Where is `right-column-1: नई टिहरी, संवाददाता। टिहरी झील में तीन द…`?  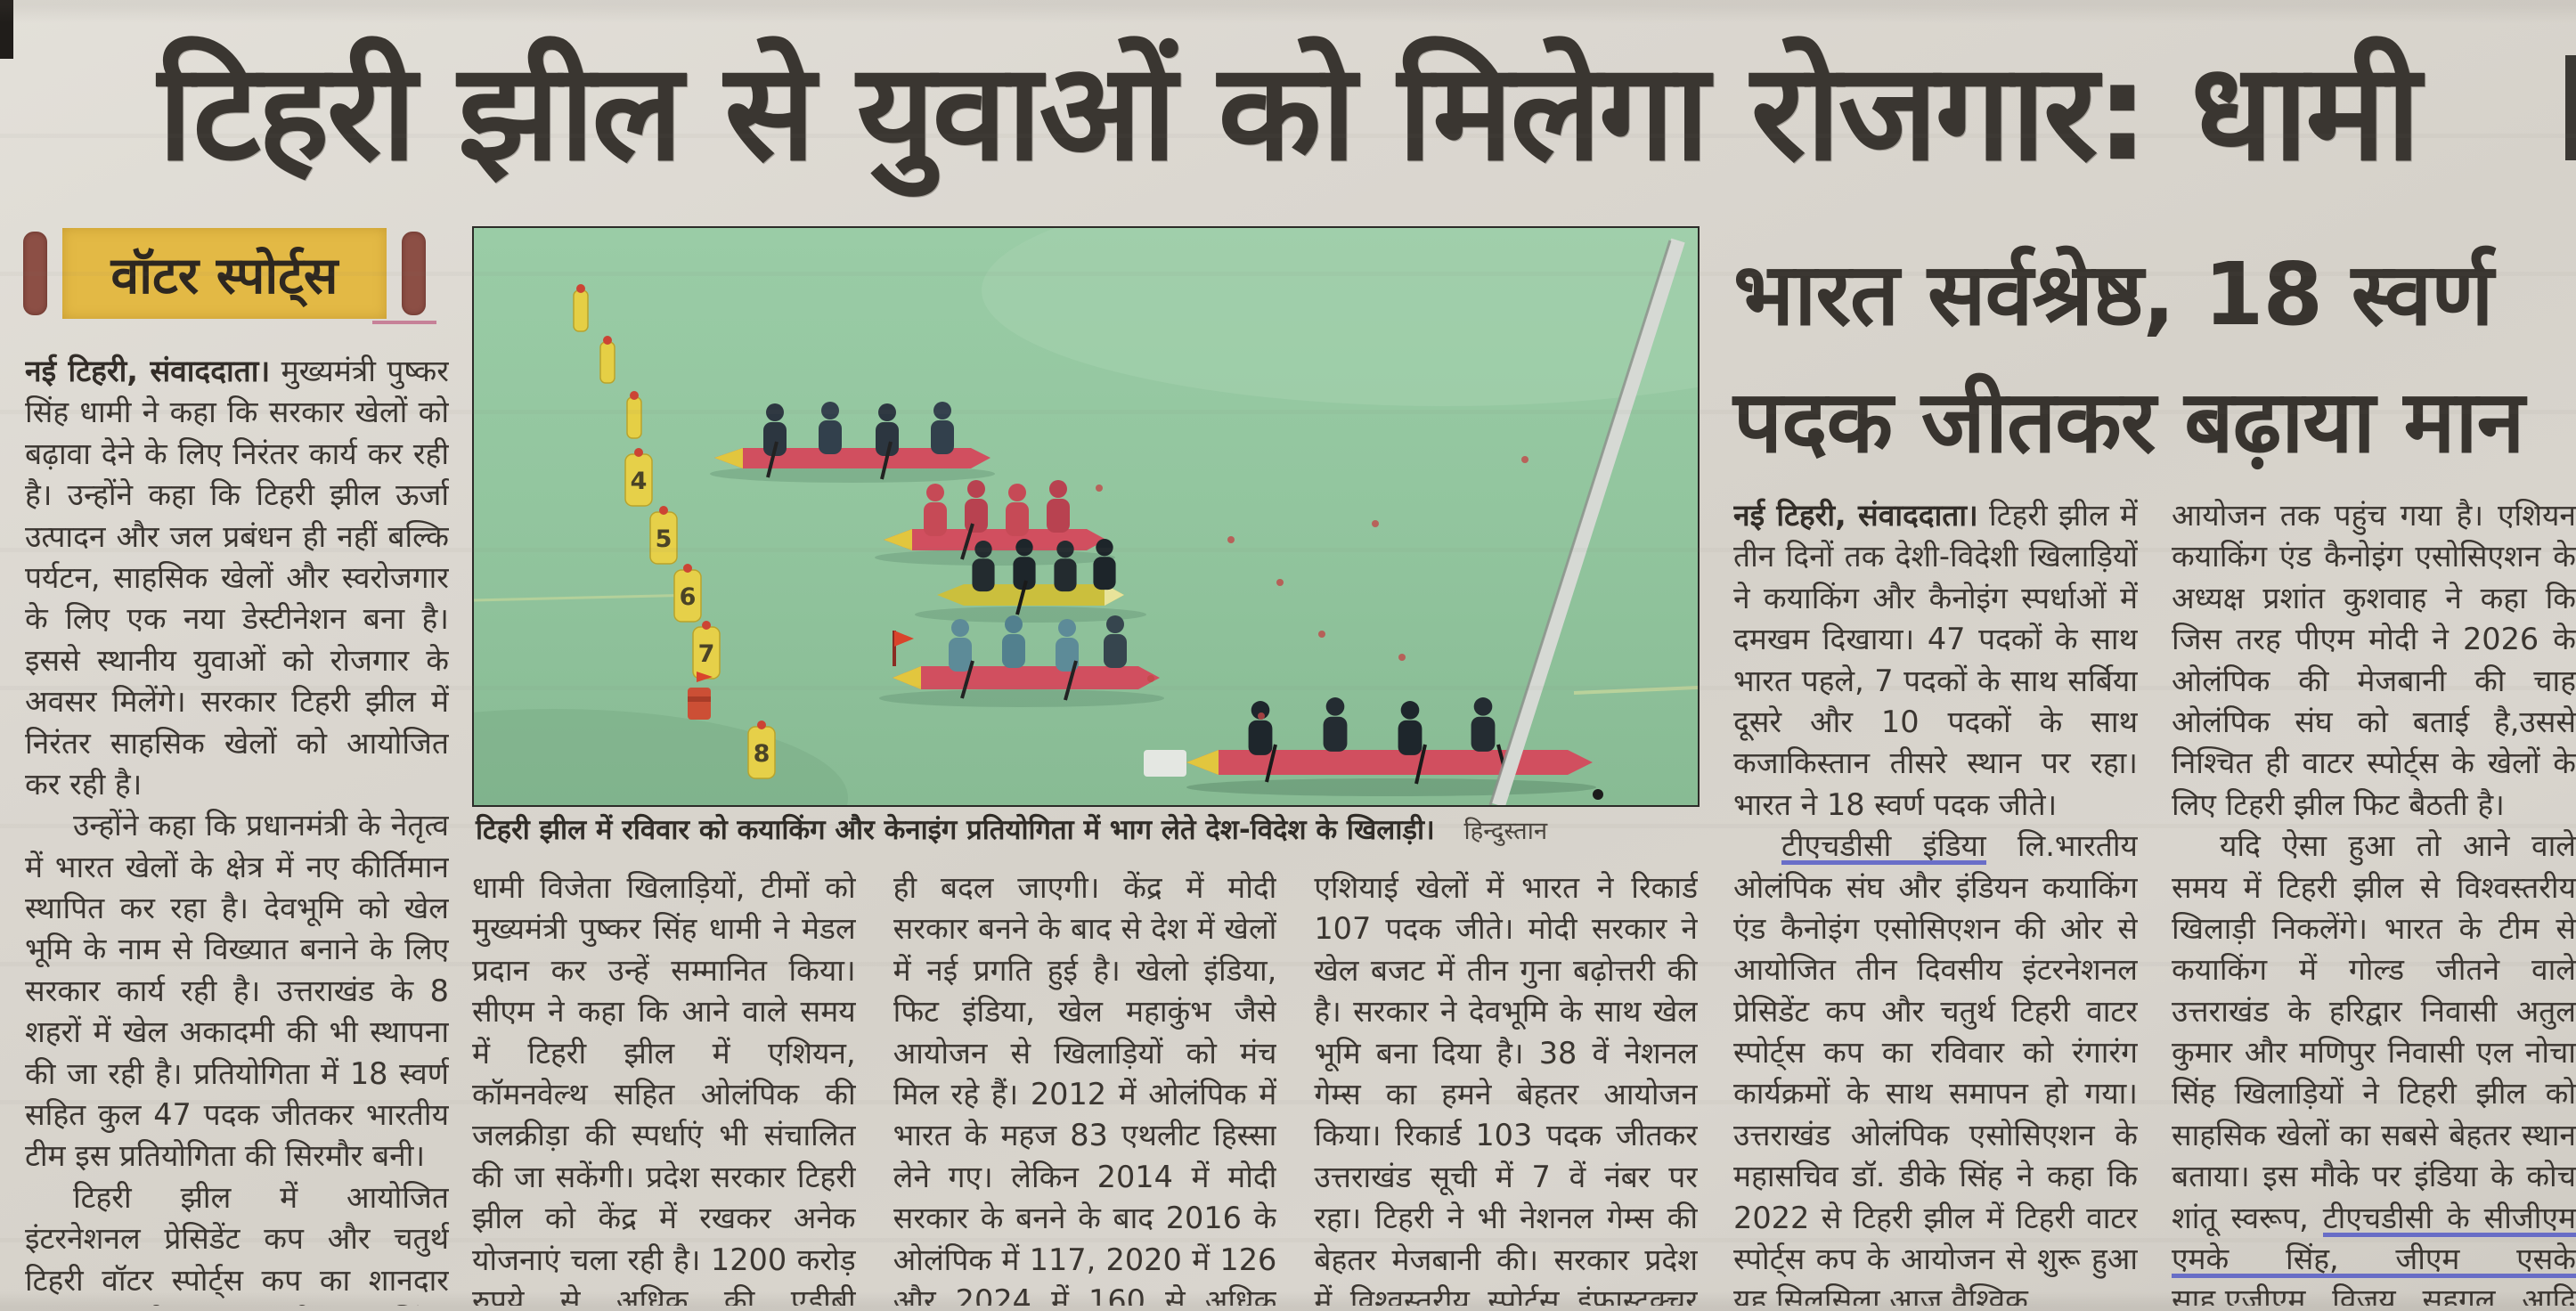
right-column-1: नई टिहरी, संवाददाता। टिहरी झील में तीन द… is located at coordinates (1936, 900).